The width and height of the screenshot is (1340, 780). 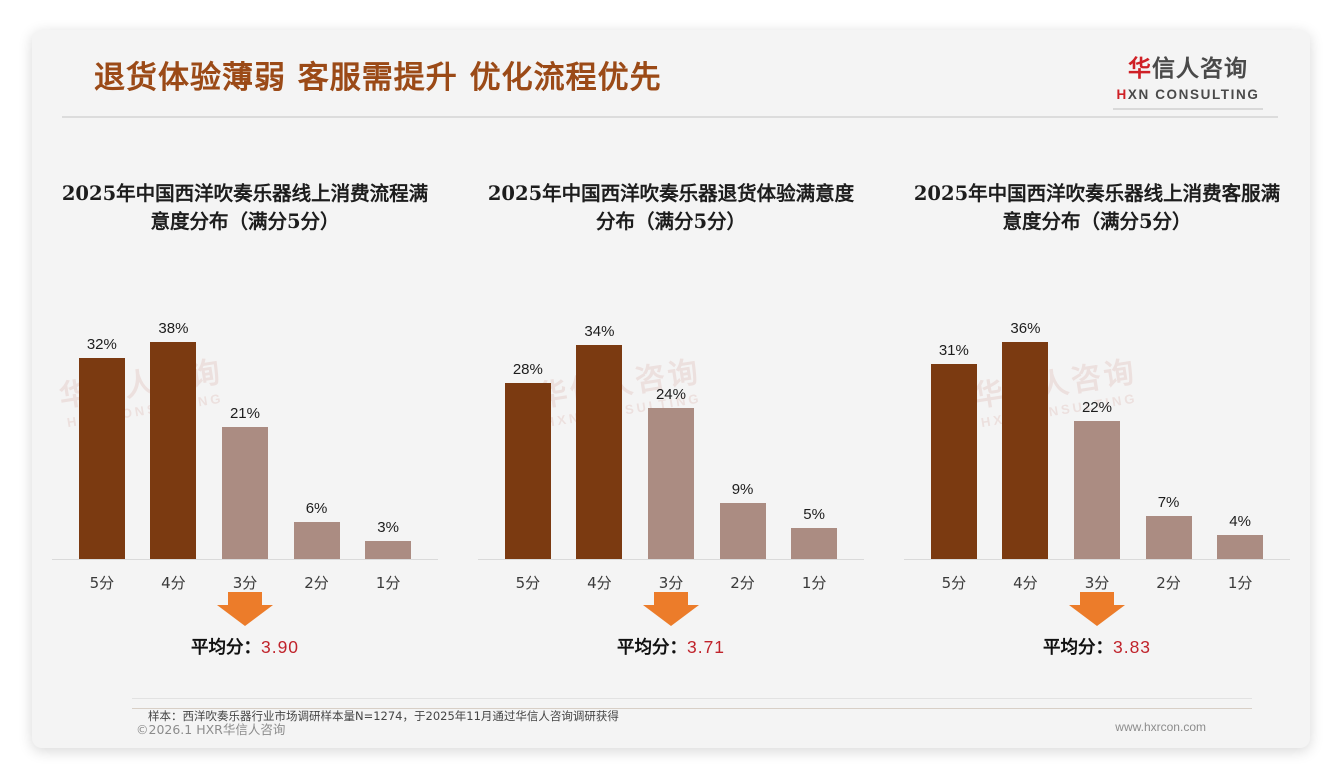 What do you see at coordinates (1025, 328) in the screenshot?
I see `bar-value-label: 36%` at bounding box center [1025, 328].